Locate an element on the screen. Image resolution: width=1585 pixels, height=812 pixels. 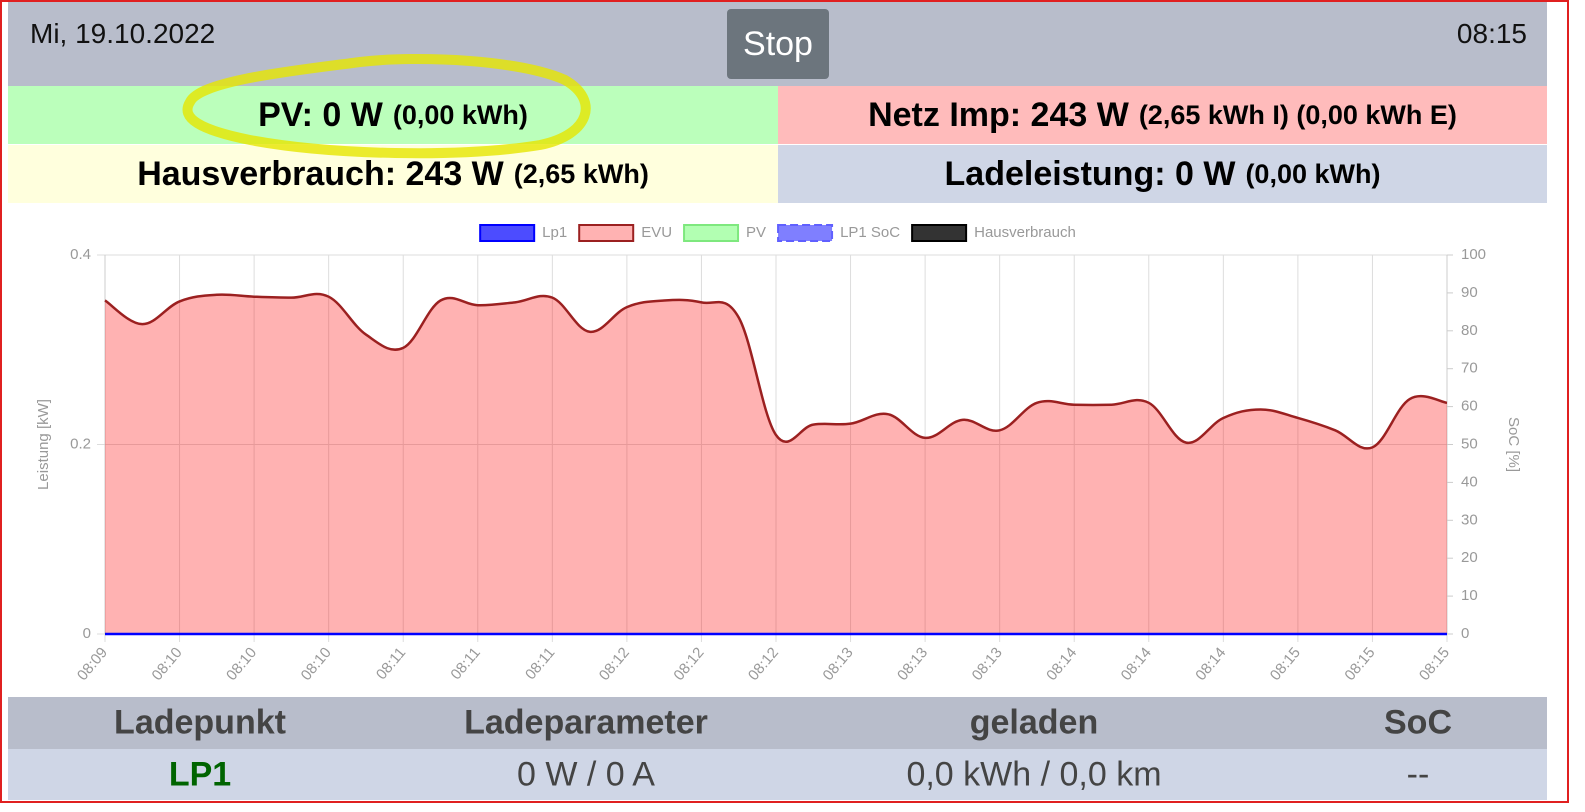
table-row: LP1 0 W / 0 A 0,0 kWh / 0,0 km -- is located at coordinates (777, 774).